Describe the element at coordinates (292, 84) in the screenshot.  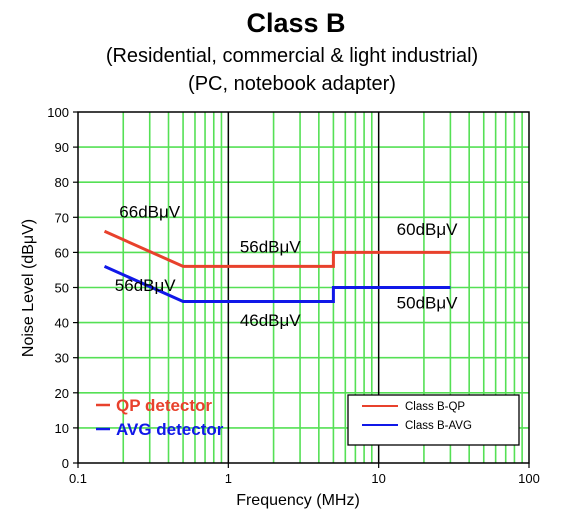
I see `chart-subtitle-line-2: (PC, notebook adapter)` at that location.